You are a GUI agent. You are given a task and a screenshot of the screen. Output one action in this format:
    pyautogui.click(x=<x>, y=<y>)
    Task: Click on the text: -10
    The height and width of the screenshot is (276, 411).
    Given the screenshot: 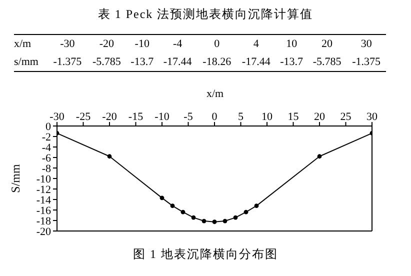 What is the action you would take?
    pyautogui.click(x=142, y=44)
    